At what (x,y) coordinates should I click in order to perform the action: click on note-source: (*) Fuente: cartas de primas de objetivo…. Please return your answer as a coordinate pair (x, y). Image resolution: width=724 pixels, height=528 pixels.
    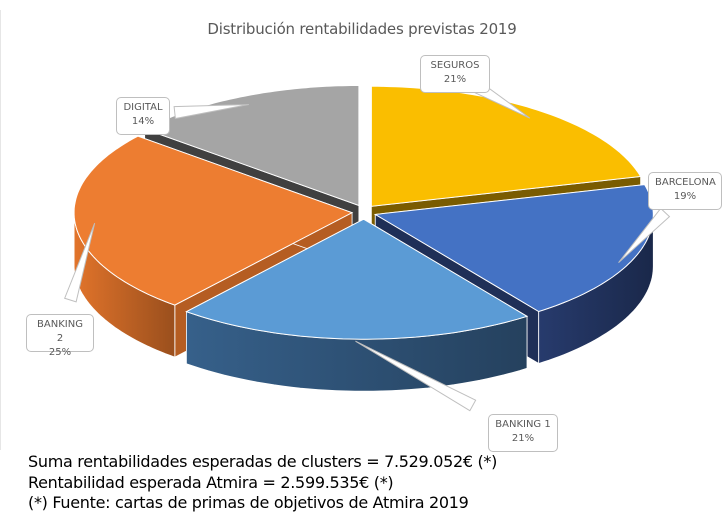
    Looking at the image, I should click on (248, 502).